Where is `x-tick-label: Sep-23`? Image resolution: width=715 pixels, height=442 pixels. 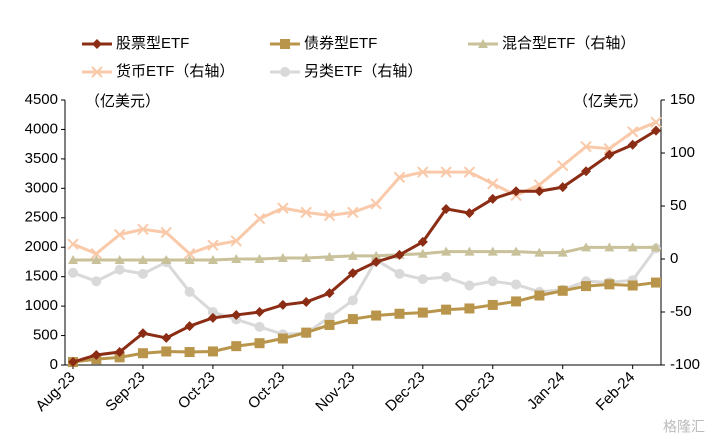
x-tick-label: Sep-23 is located at coordinates (125, 392).